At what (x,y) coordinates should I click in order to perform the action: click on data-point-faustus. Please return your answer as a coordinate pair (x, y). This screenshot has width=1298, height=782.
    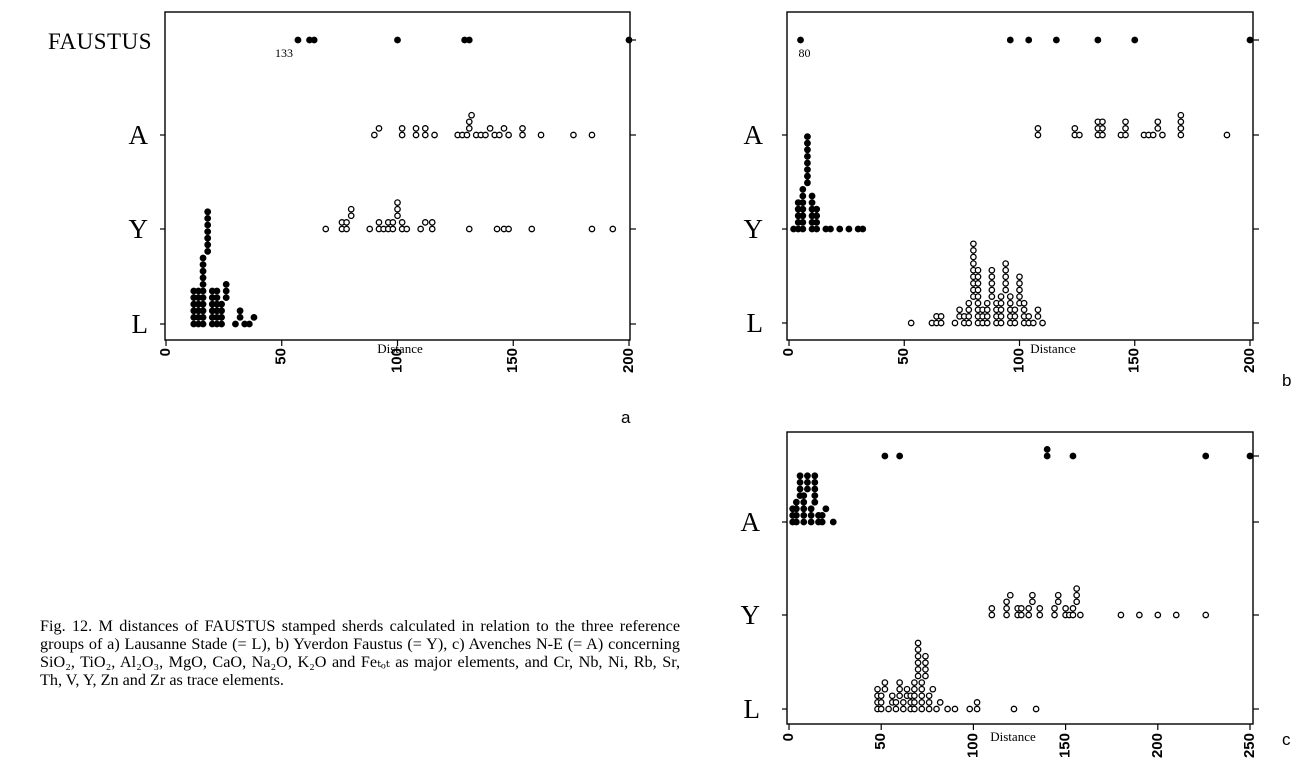
    Looking at the image, I should click on (1098, 40).